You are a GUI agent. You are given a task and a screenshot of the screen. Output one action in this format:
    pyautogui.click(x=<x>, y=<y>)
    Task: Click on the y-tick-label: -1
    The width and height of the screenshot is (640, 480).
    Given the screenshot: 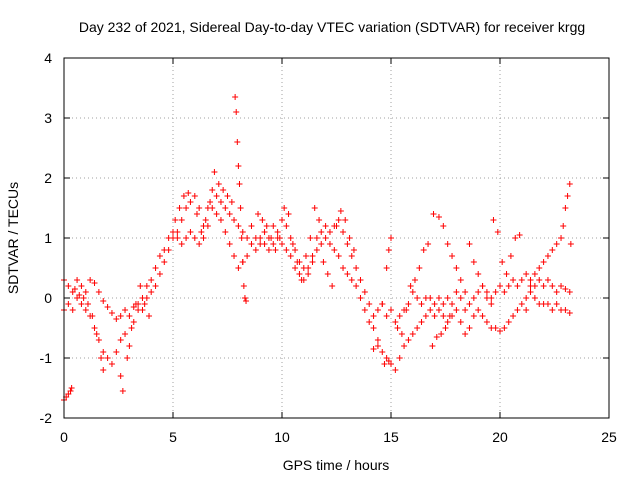 What is the action you would take?
    pyautogui.click(x=46, y=358)
    